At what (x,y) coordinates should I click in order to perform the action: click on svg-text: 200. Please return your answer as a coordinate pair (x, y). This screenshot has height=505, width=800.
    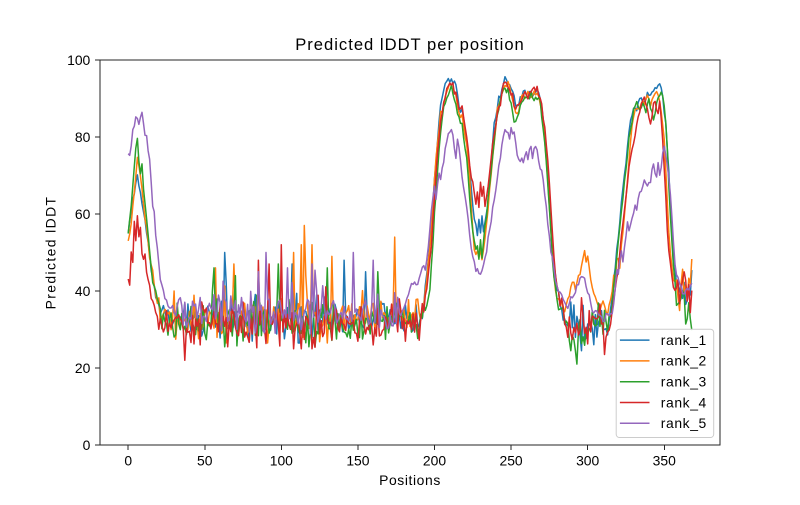
    Looking at the image, I should click on (434, 460).